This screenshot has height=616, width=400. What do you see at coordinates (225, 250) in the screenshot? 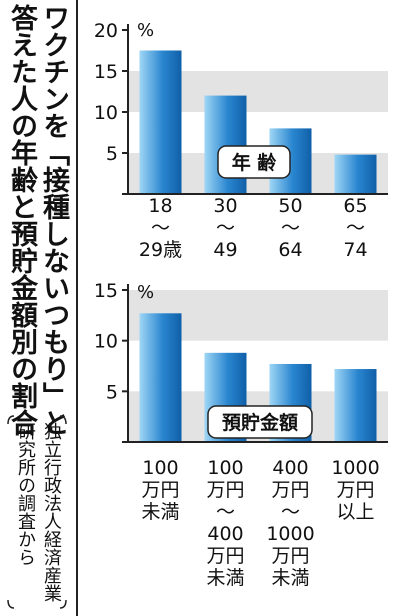
I see `category-label: 49` at bounding box center [225, 250].